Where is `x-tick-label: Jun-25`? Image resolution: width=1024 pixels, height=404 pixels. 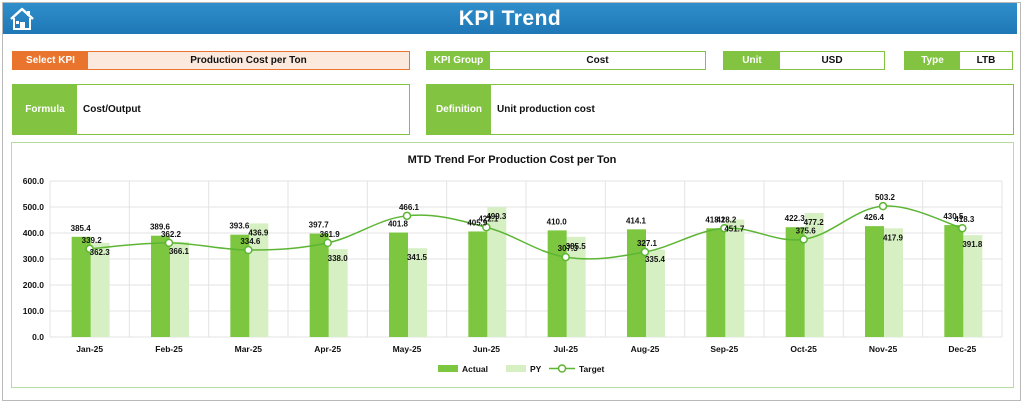 x-tick-label: Jun-25 is located at coordinates (487, 349).